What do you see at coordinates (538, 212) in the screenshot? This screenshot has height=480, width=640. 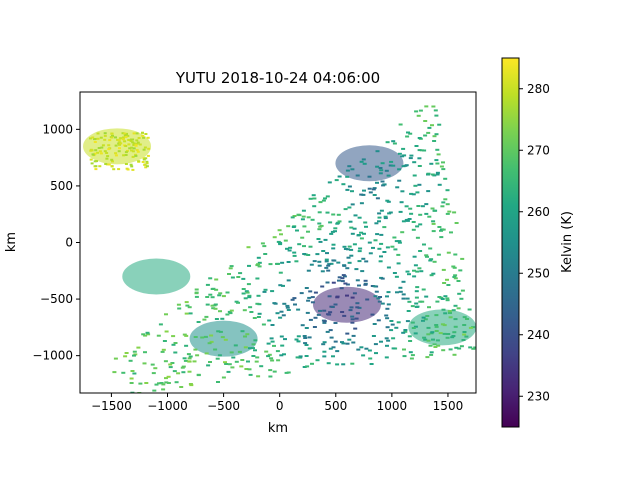 I see `colorbar-tick-label: 260` at bounding box center [538, 212].